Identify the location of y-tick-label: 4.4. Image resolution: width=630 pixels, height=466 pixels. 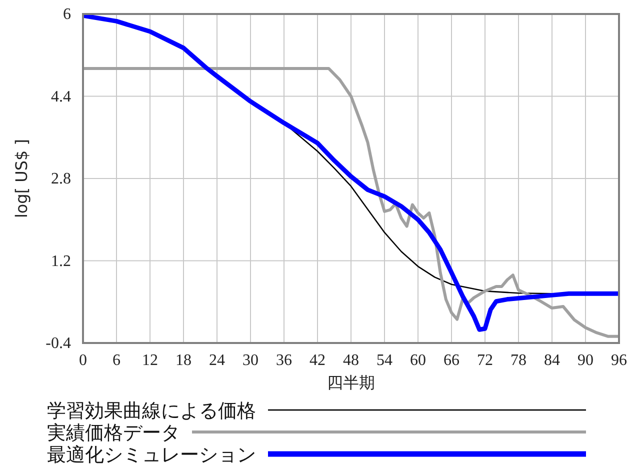
(61, 97).